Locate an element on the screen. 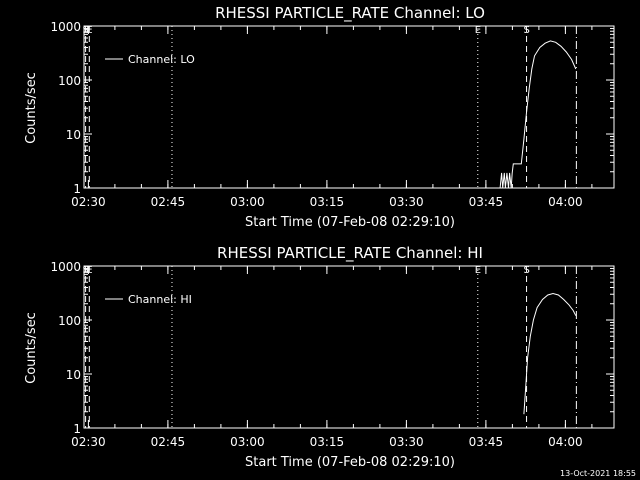 The image size is (640, 480). chart-title: RHESSI PARTICLE_RATE Channel: HI is located at coordinates (350, 253).